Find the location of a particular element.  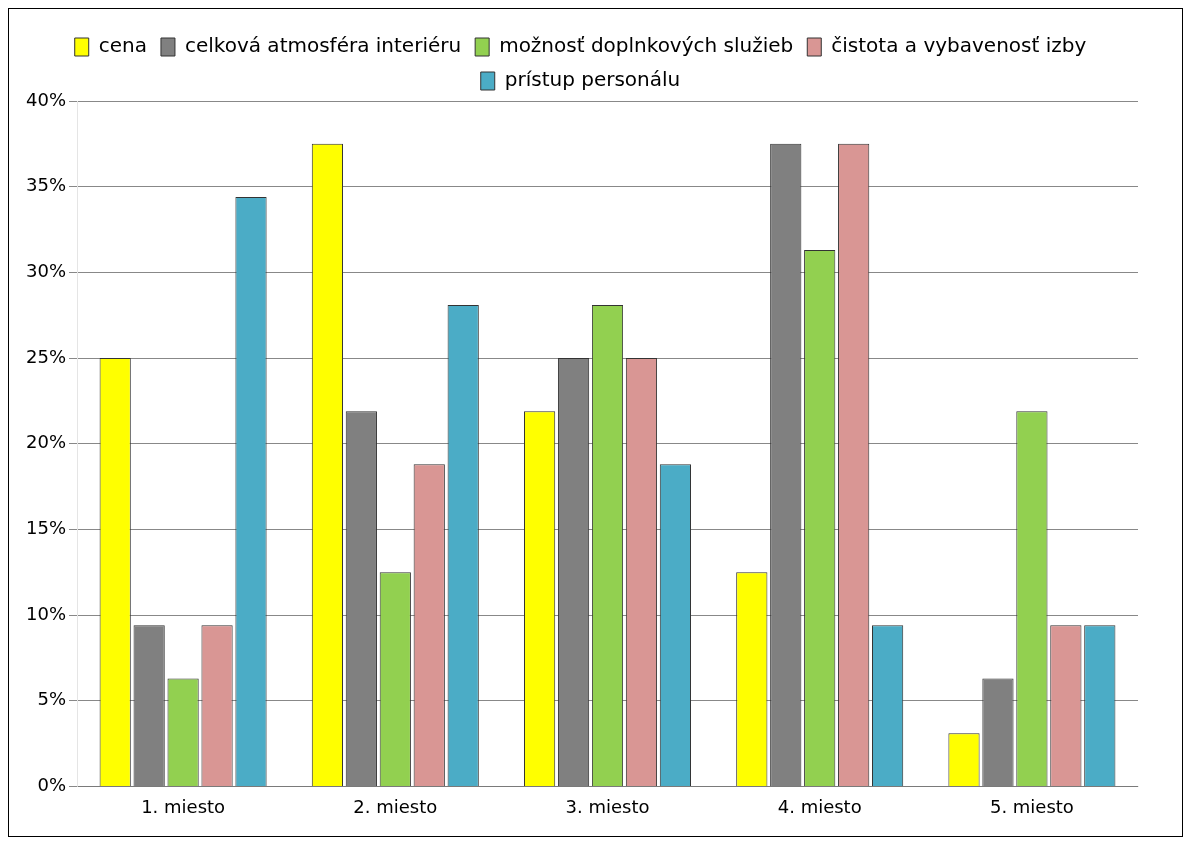

legend-label: celková atmosféra interiéru is located at coordinates (323, 45).